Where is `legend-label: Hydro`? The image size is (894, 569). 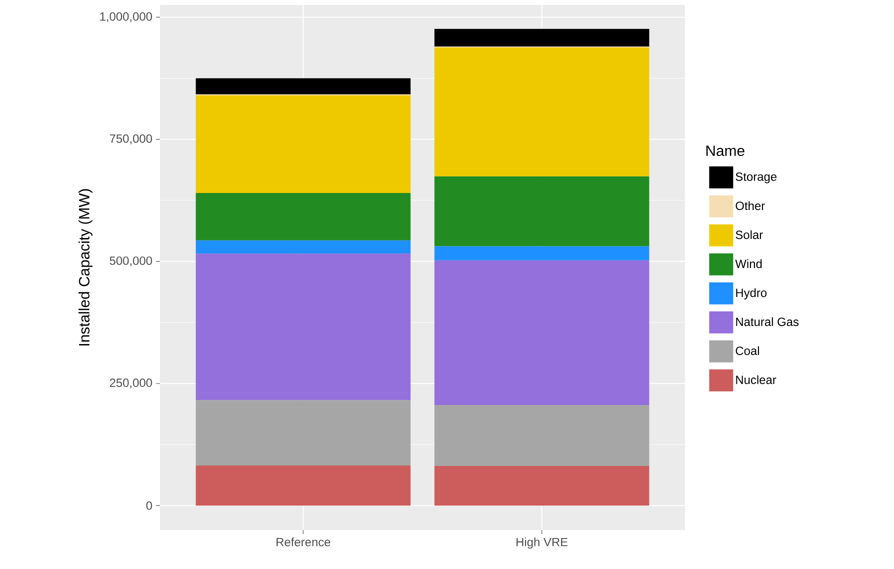 legend-label: Hydro is located at coordinates (751, 294).